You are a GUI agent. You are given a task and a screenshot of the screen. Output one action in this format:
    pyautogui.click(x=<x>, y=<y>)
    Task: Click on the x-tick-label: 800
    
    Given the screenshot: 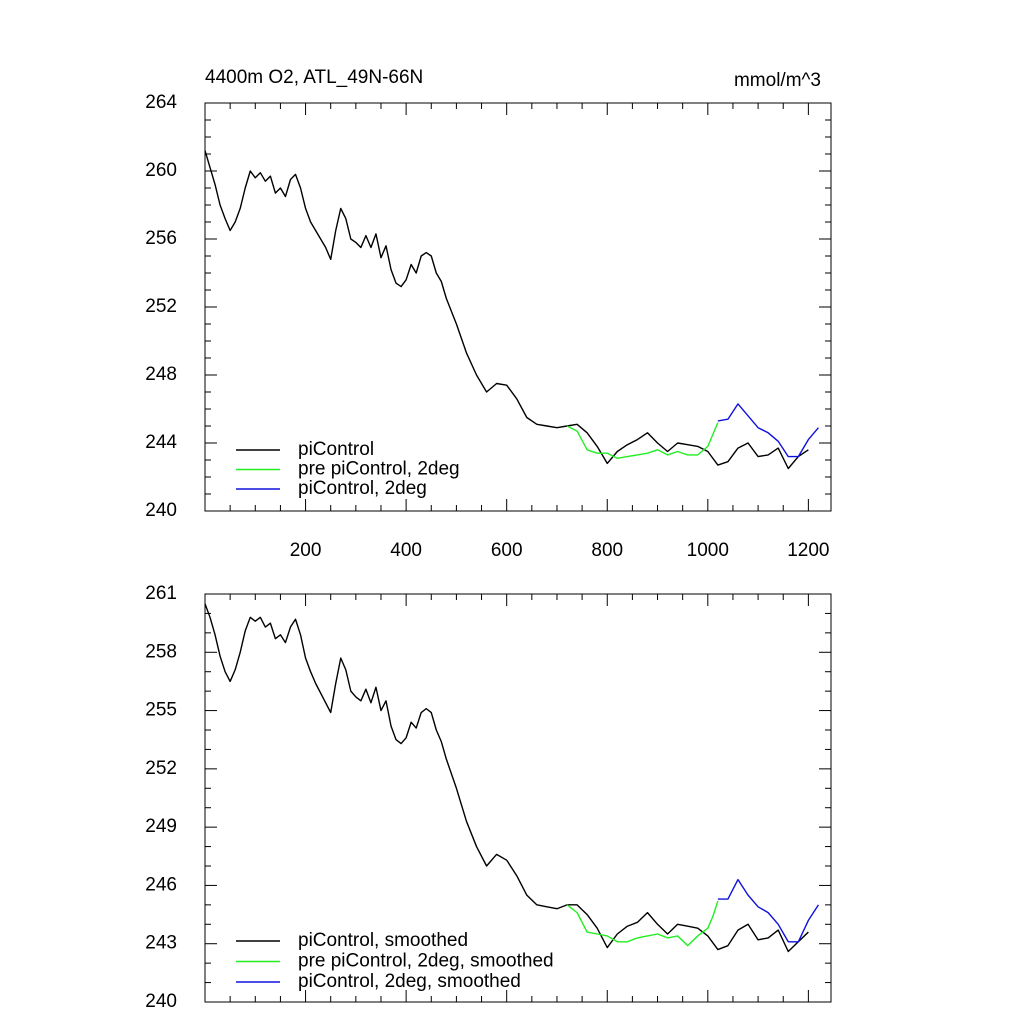 What is the action you would take?
    pyautogui.click(x=607, y=550)
    